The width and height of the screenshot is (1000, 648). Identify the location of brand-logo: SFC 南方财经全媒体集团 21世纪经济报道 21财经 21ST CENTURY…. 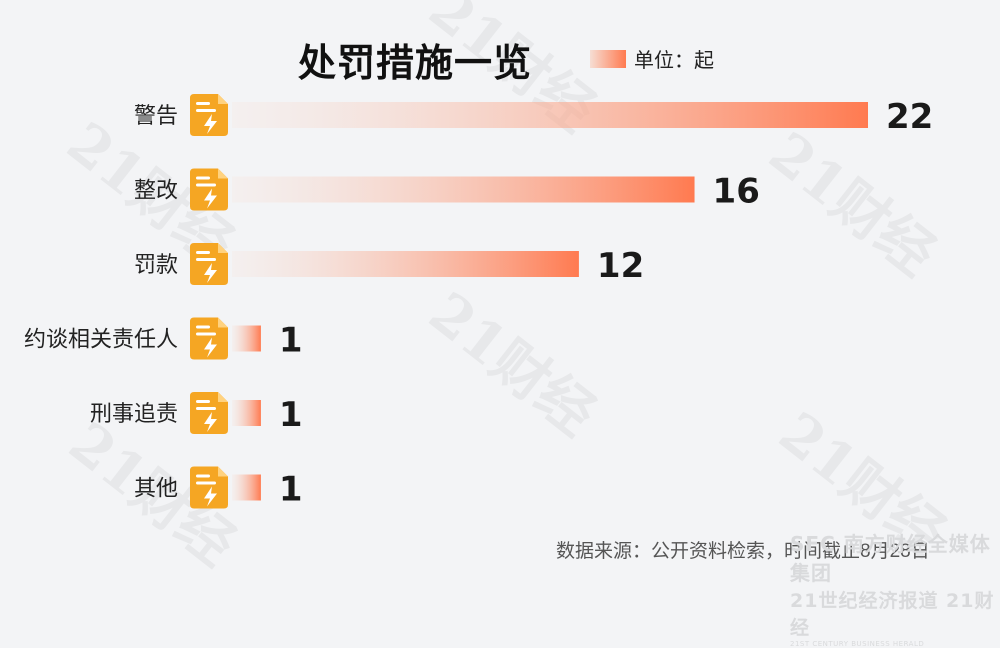
(892, 588).